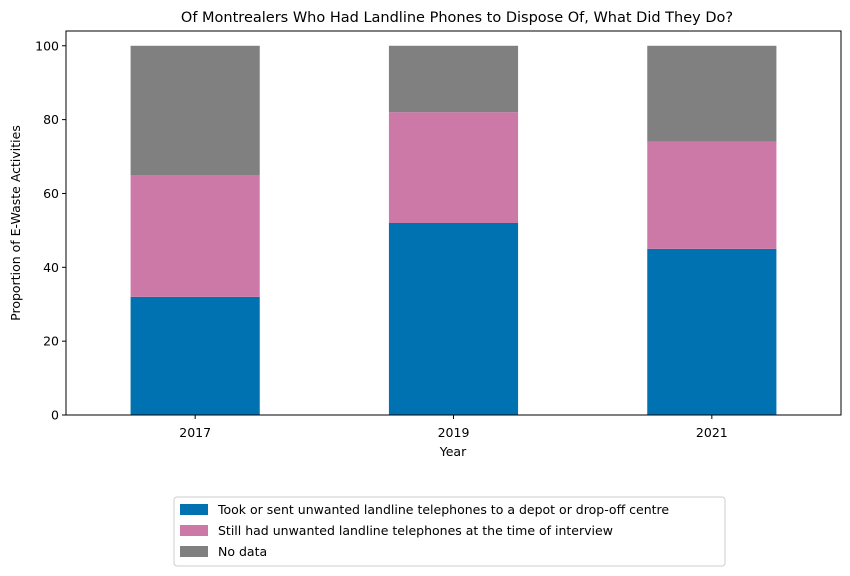 The height and width of the screenshot is (576, 850). I want to click on legend-label: No data, so click(242, 551).